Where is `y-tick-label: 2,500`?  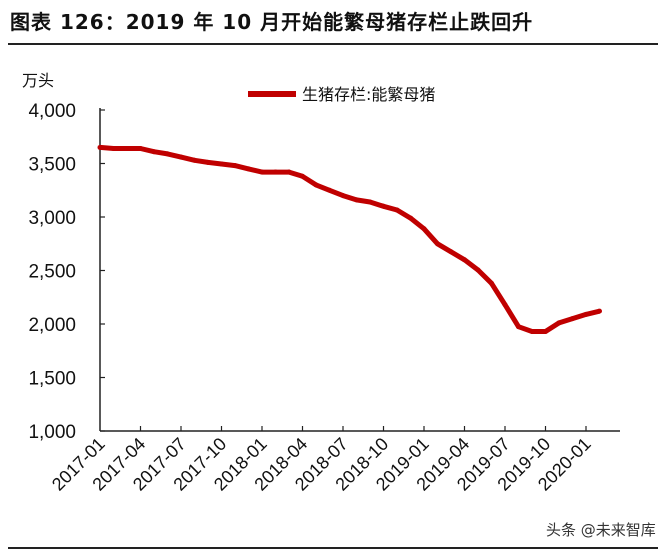 y-tick-label: 2,500 is located at coordinates (52, 272).